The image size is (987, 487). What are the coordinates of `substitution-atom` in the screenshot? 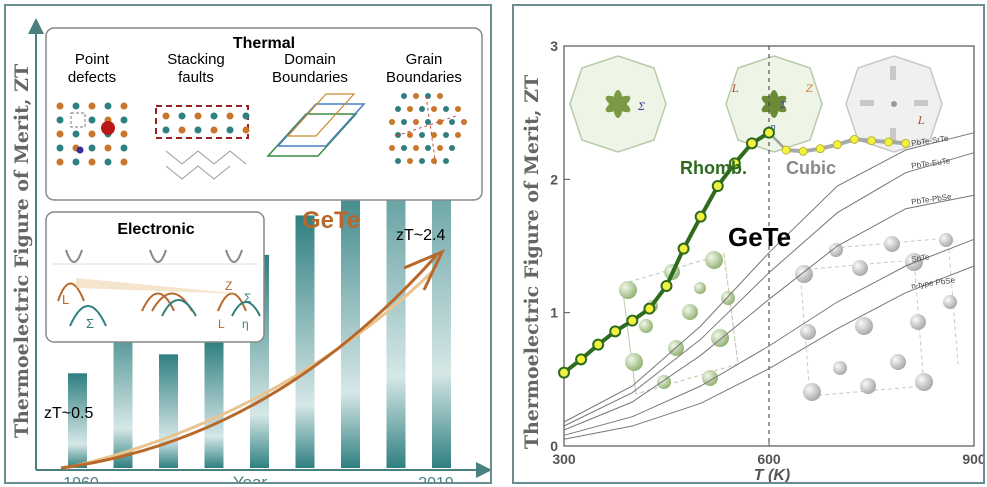 It's located at (108, 128).